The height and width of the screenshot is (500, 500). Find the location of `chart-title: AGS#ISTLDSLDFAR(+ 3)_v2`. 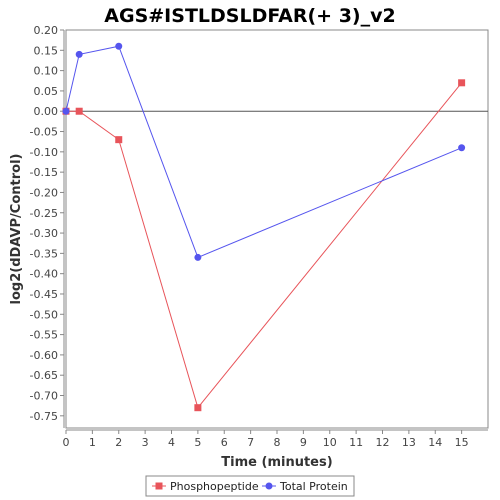

chart-title: AGS#ISTLDSLDFAR(+ 3)_v2 is located at coordinates (249, 16).